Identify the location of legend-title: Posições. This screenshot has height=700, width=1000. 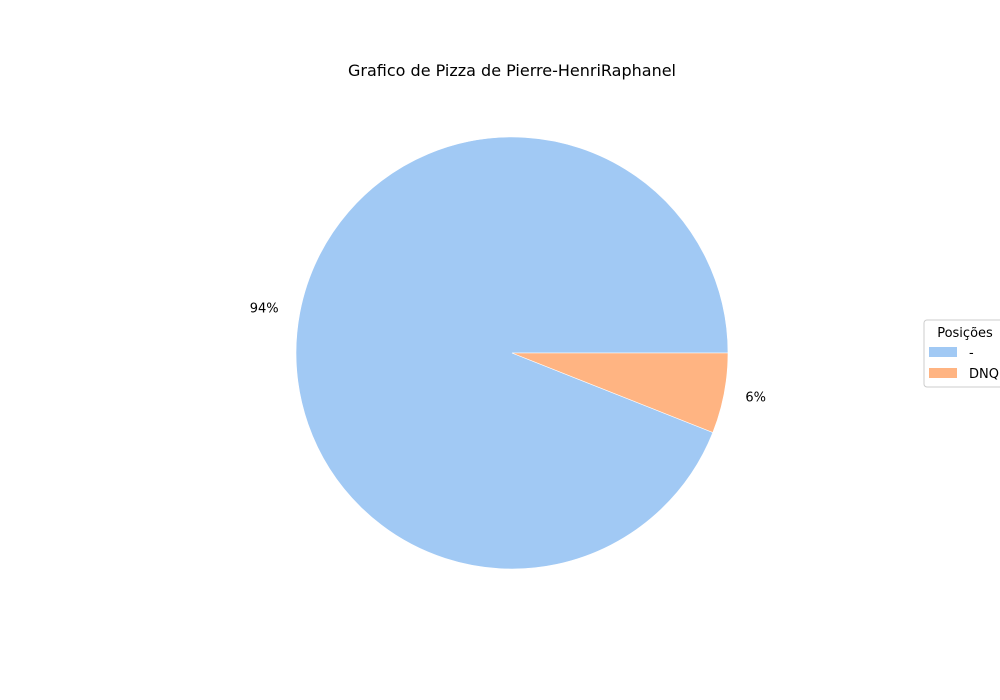
(965, 333).